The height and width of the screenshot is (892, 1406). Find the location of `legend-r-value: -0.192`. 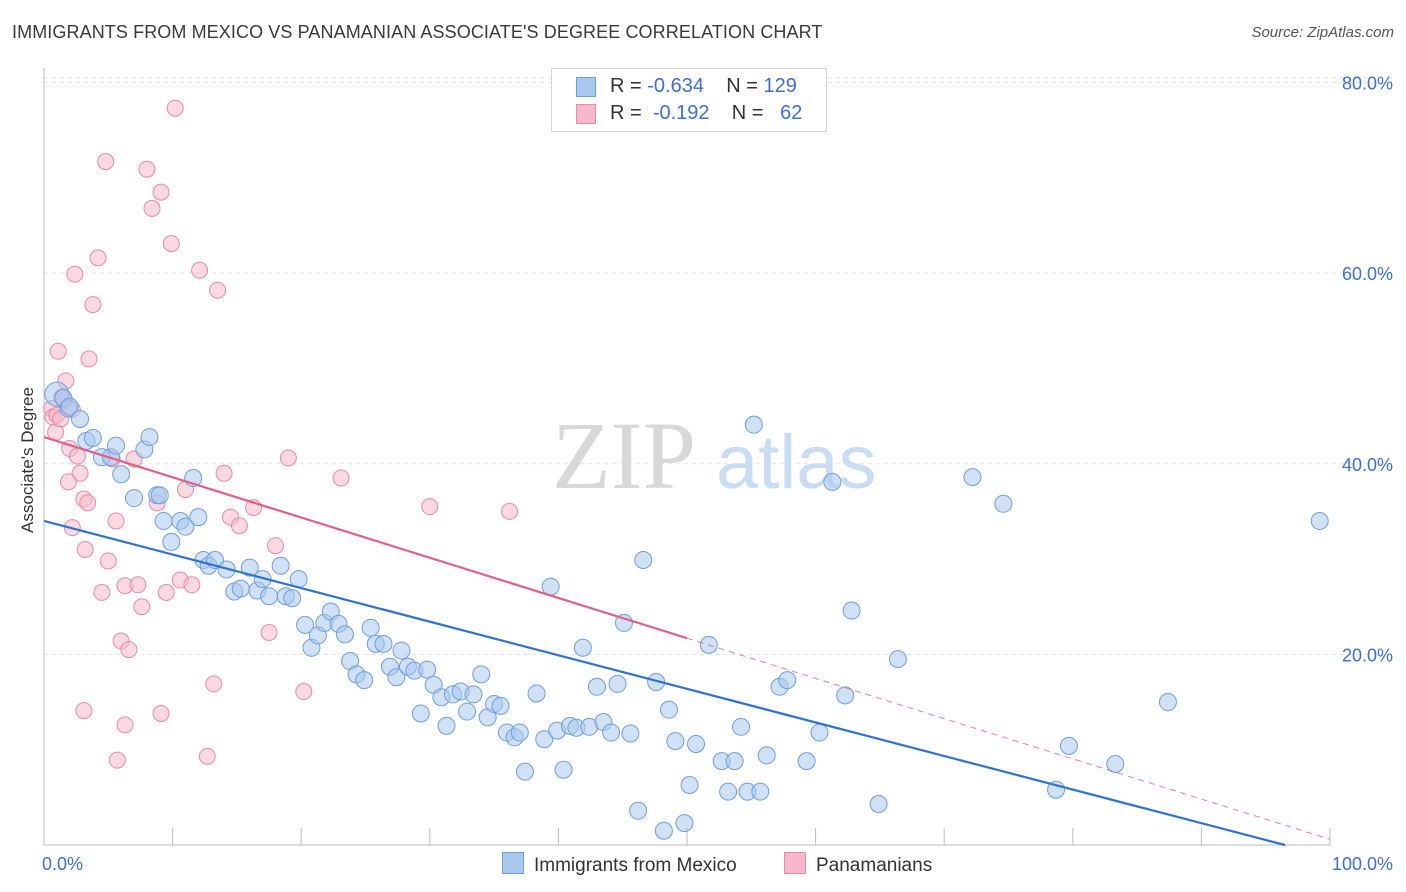

legend-r-value: -0.192 is located at coordinates (681, 113).